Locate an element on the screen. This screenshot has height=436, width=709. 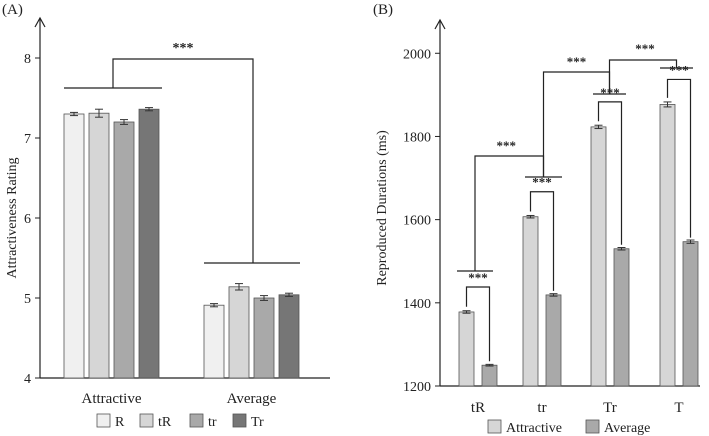
panel-b-y-tick-label: 1200 is located at coordinates (417, 387).